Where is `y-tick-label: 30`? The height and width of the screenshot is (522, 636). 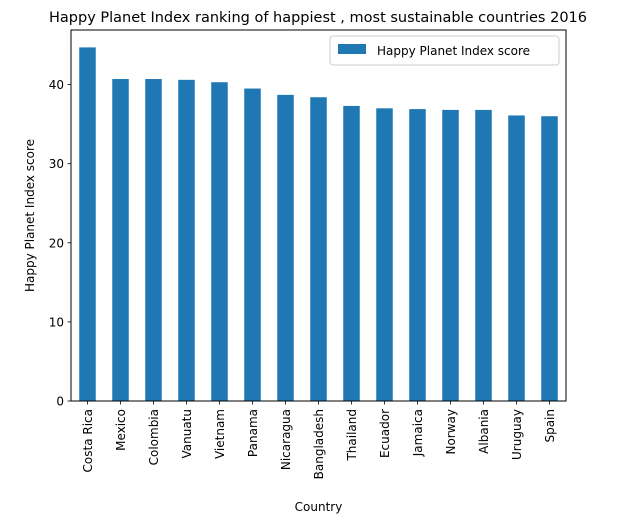
y-tick-label: 30 is located at coordinates (56, 164).